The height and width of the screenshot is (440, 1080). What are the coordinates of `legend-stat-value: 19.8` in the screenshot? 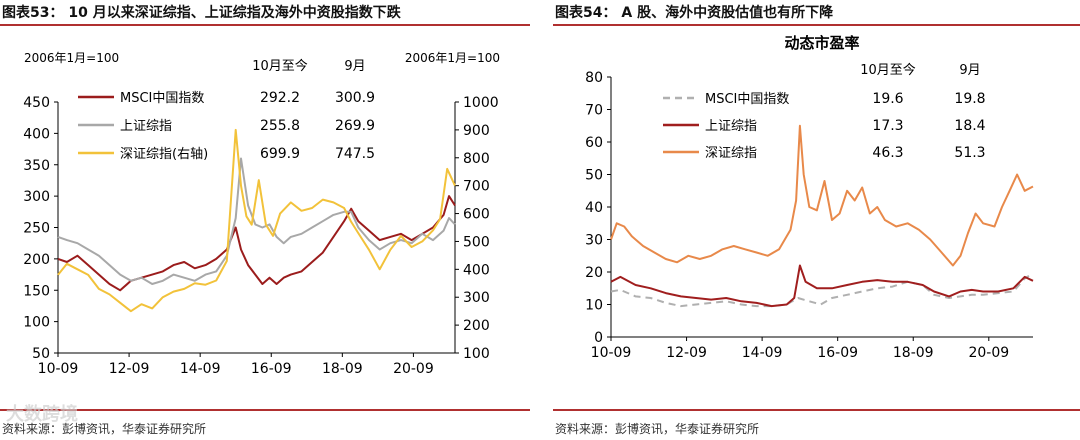 It's located at (969, 99).